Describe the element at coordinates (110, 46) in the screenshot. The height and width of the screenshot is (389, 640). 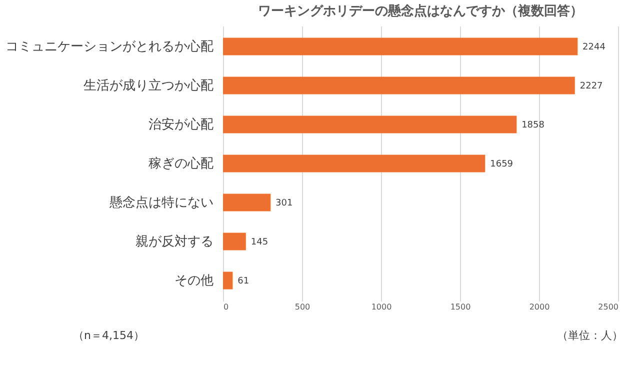
I see `y-tick-label: コミュニケーションがとれるか心配` at that location.